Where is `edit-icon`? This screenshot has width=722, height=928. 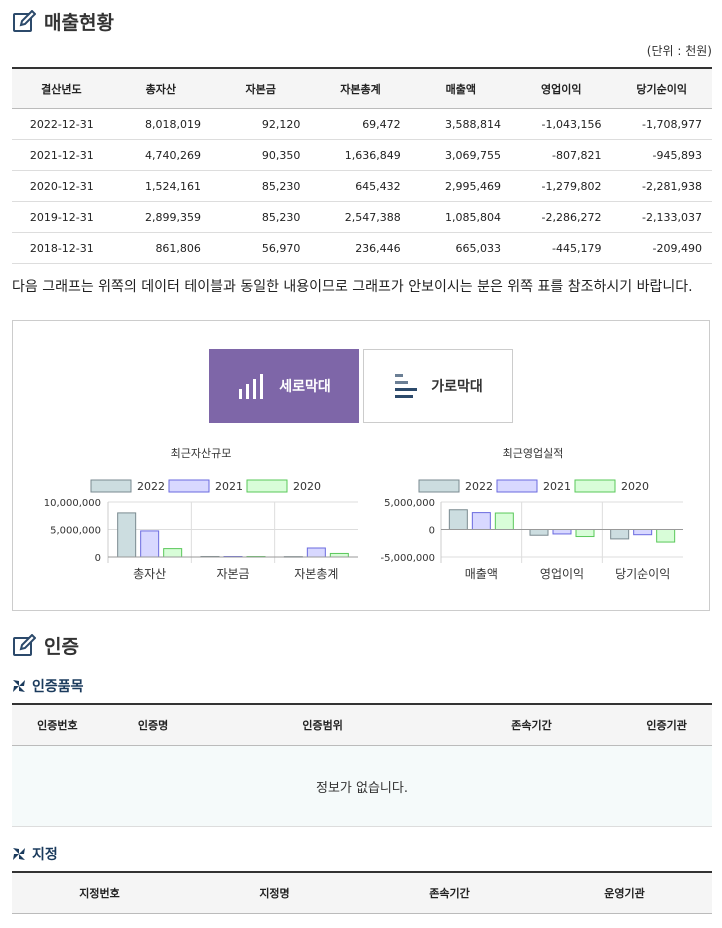 edit-icon is located at coordinates (24, 644).